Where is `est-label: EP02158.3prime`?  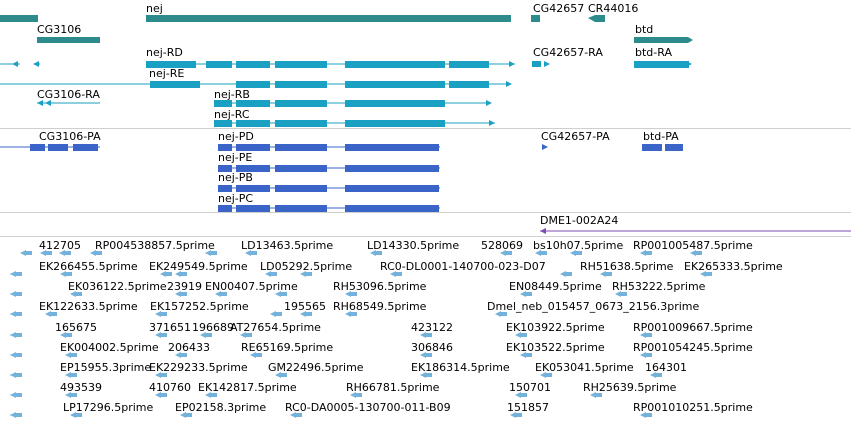
est-label: EP02158.3prime is located at coordinates (221, 407).